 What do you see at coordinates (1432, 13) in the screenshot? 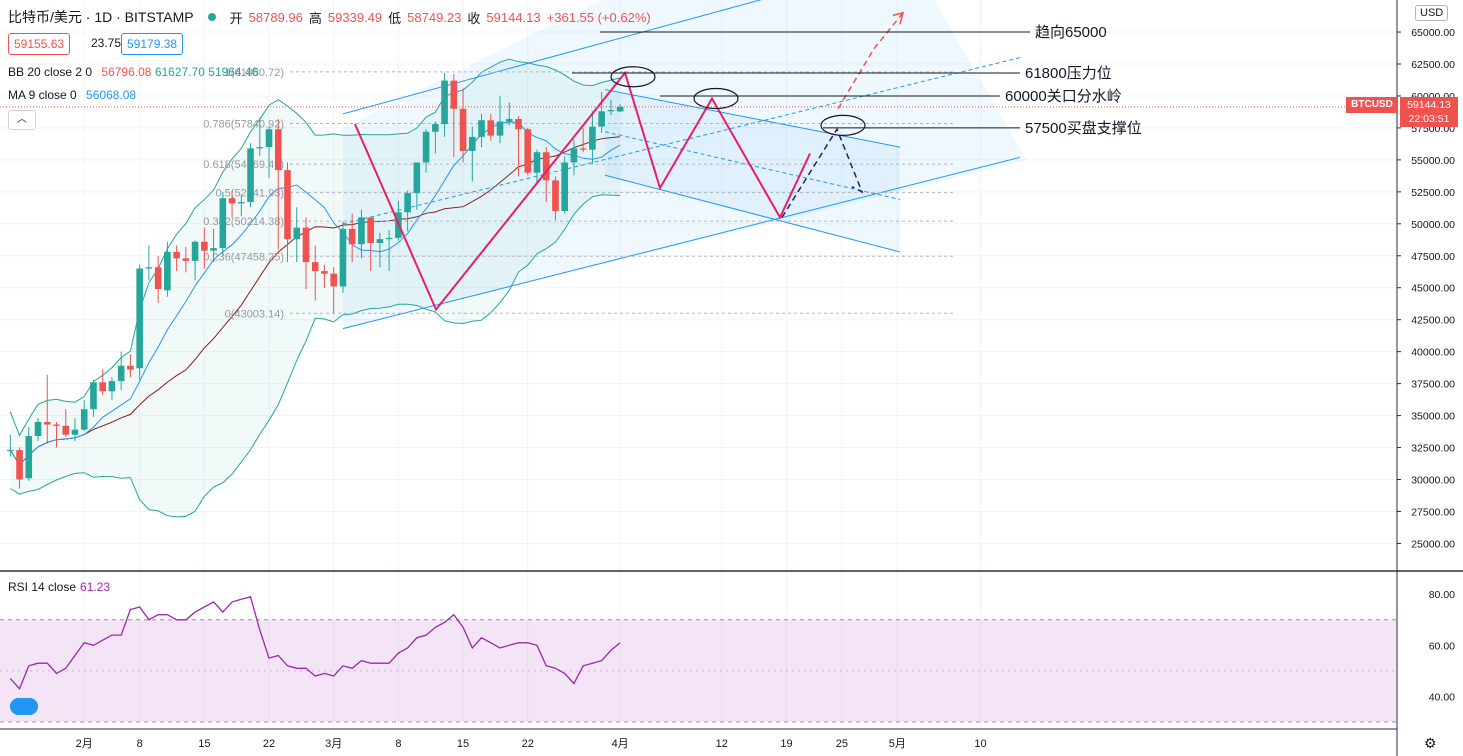
I see `currency-label: USD` at bounding box center [1432, 13].